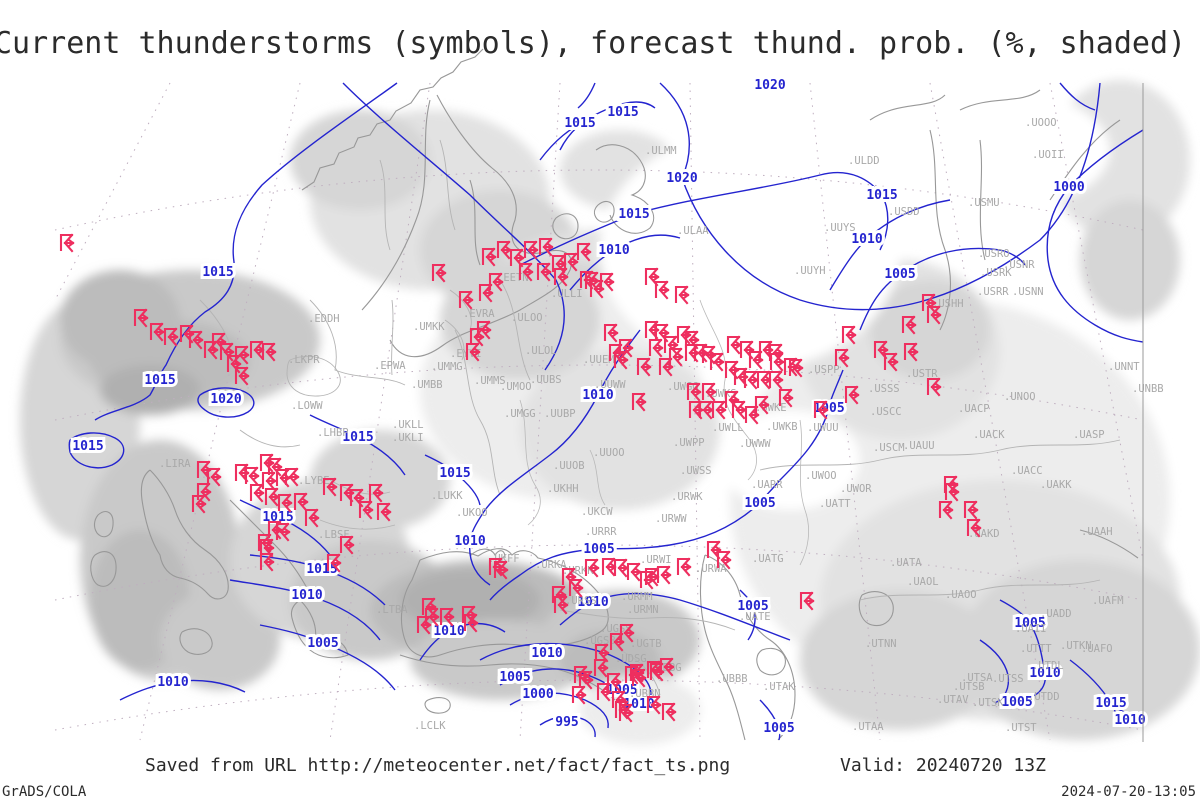 Image resolution: width=1200 pixels, height=800 pixels. I want to click on station-label: .UMMS, so click(490, 381).